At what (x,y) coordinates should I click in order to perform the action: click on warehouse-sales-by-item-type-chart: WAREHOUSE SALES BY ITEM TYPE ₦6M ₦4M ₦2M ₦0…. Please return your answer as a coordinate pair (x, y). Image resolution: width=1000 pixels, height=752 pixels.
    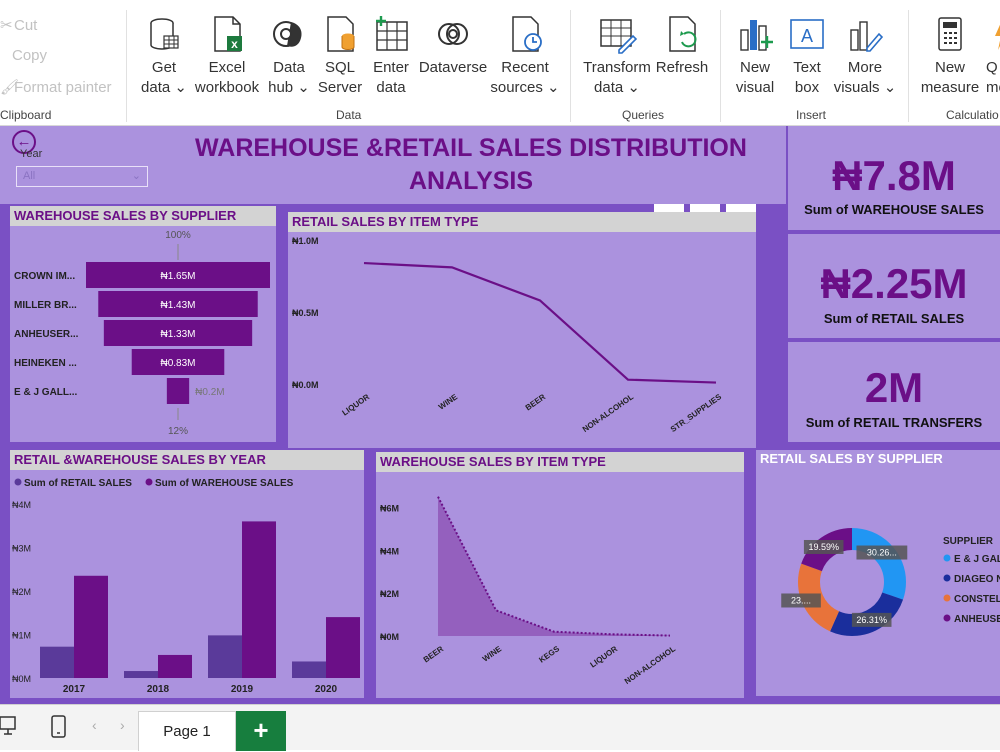
    Looking at the image, I should click on (560, 575).